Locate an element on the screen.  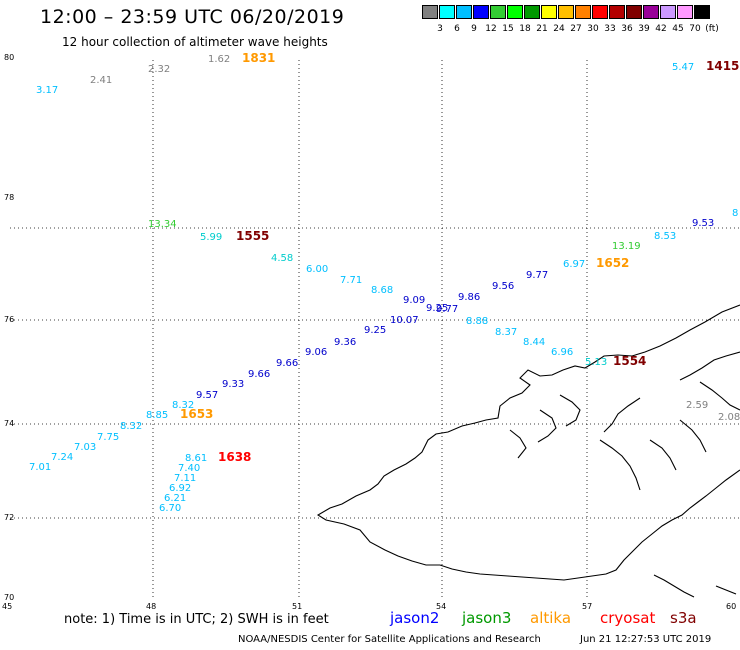
wave-height-label: 6.97 is located at coordinates (574, 264).